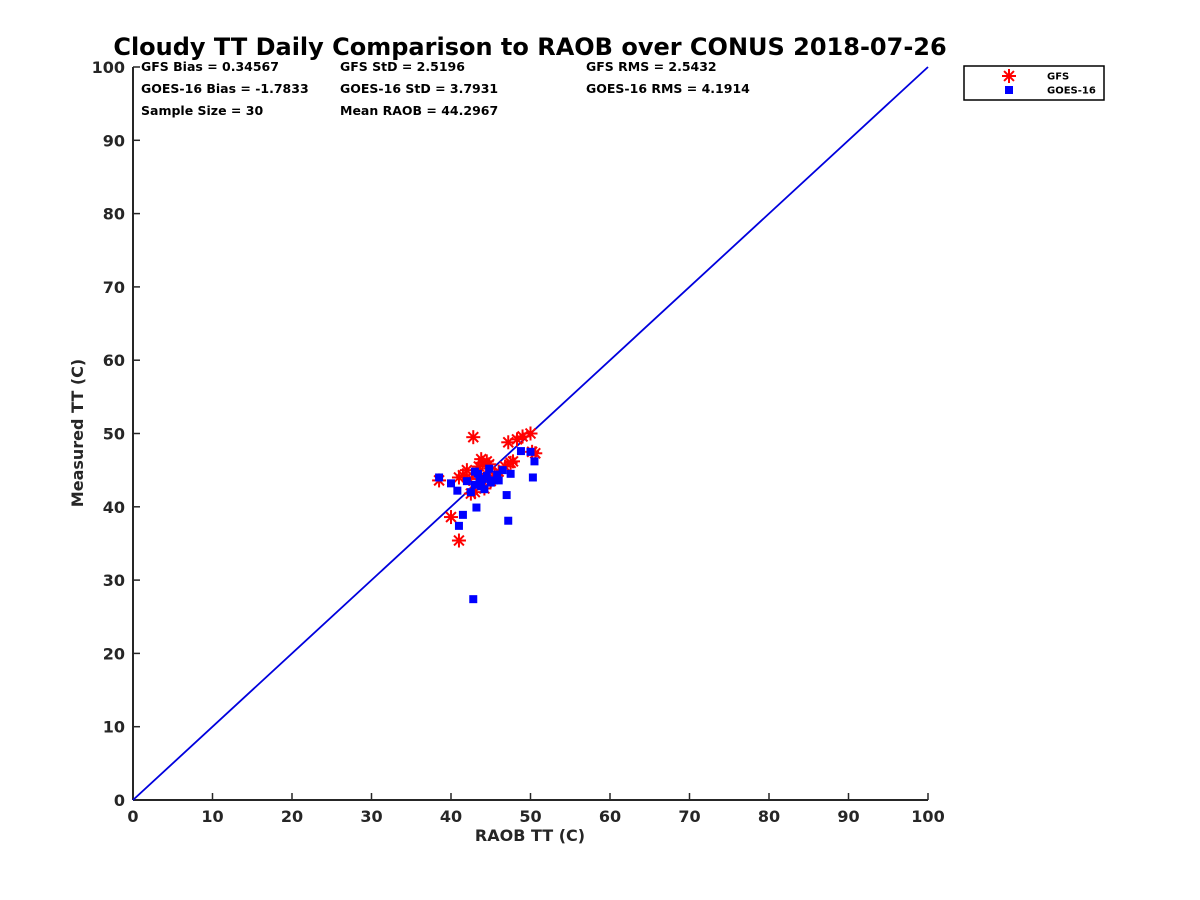 The width and height of the screenshot is (1200, 900). Describe the element at coordinates (114, 434) in the screenshot. I see `y-tick-label: 50` at that location.